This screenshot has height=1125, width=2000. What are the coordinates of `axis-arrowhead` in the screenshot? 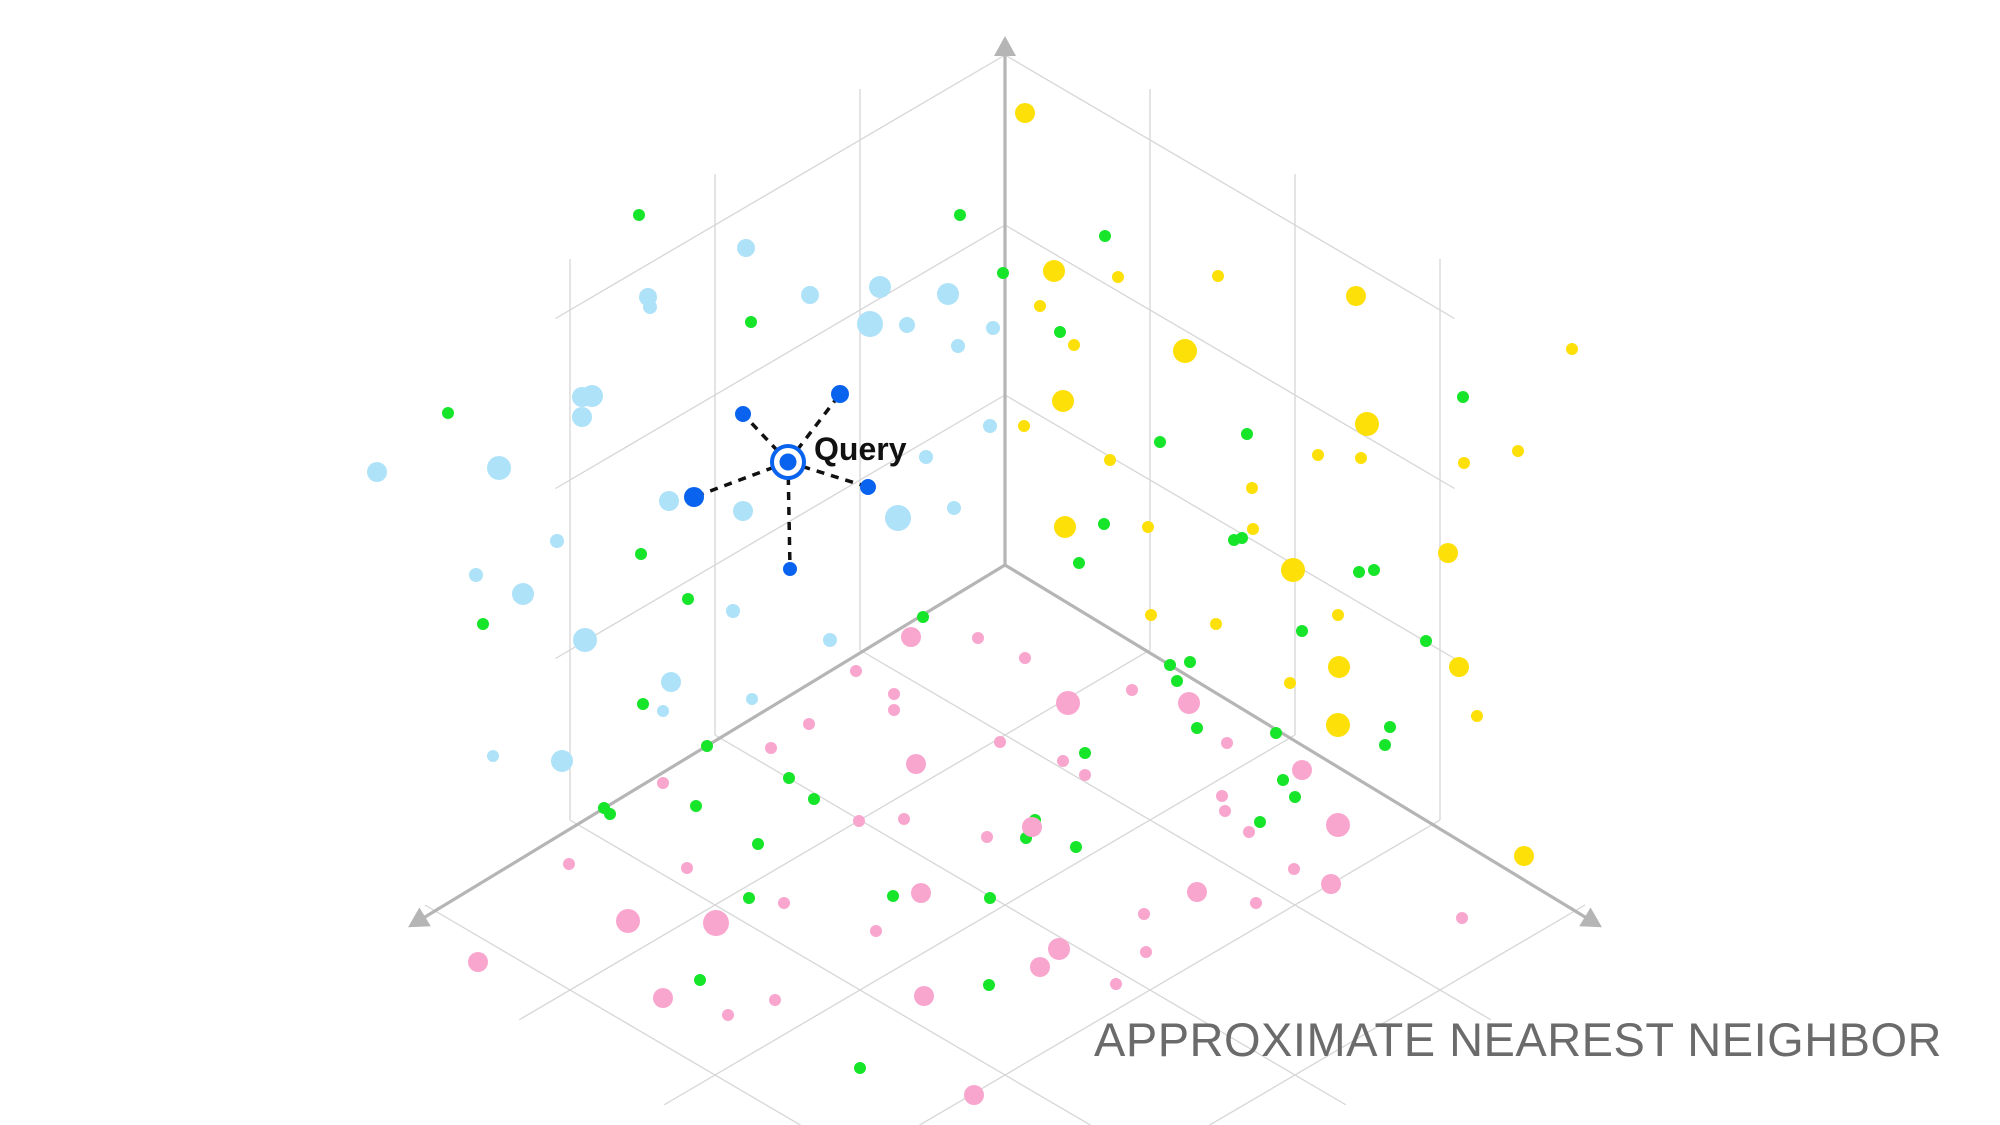 It's located at (1590, 917).